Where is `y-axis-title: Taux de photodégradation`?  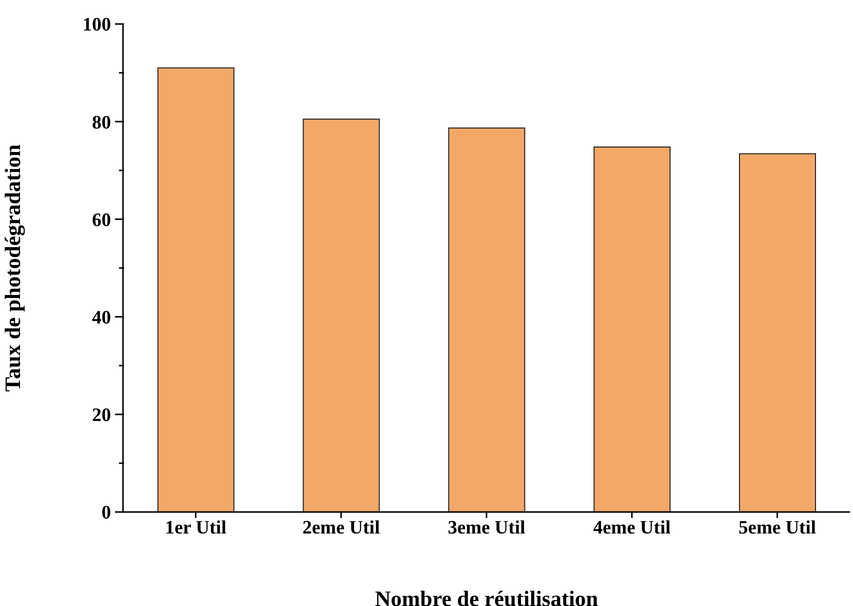
y-axis-title: Taux de photodégradation is located at coordinates (12, 268).